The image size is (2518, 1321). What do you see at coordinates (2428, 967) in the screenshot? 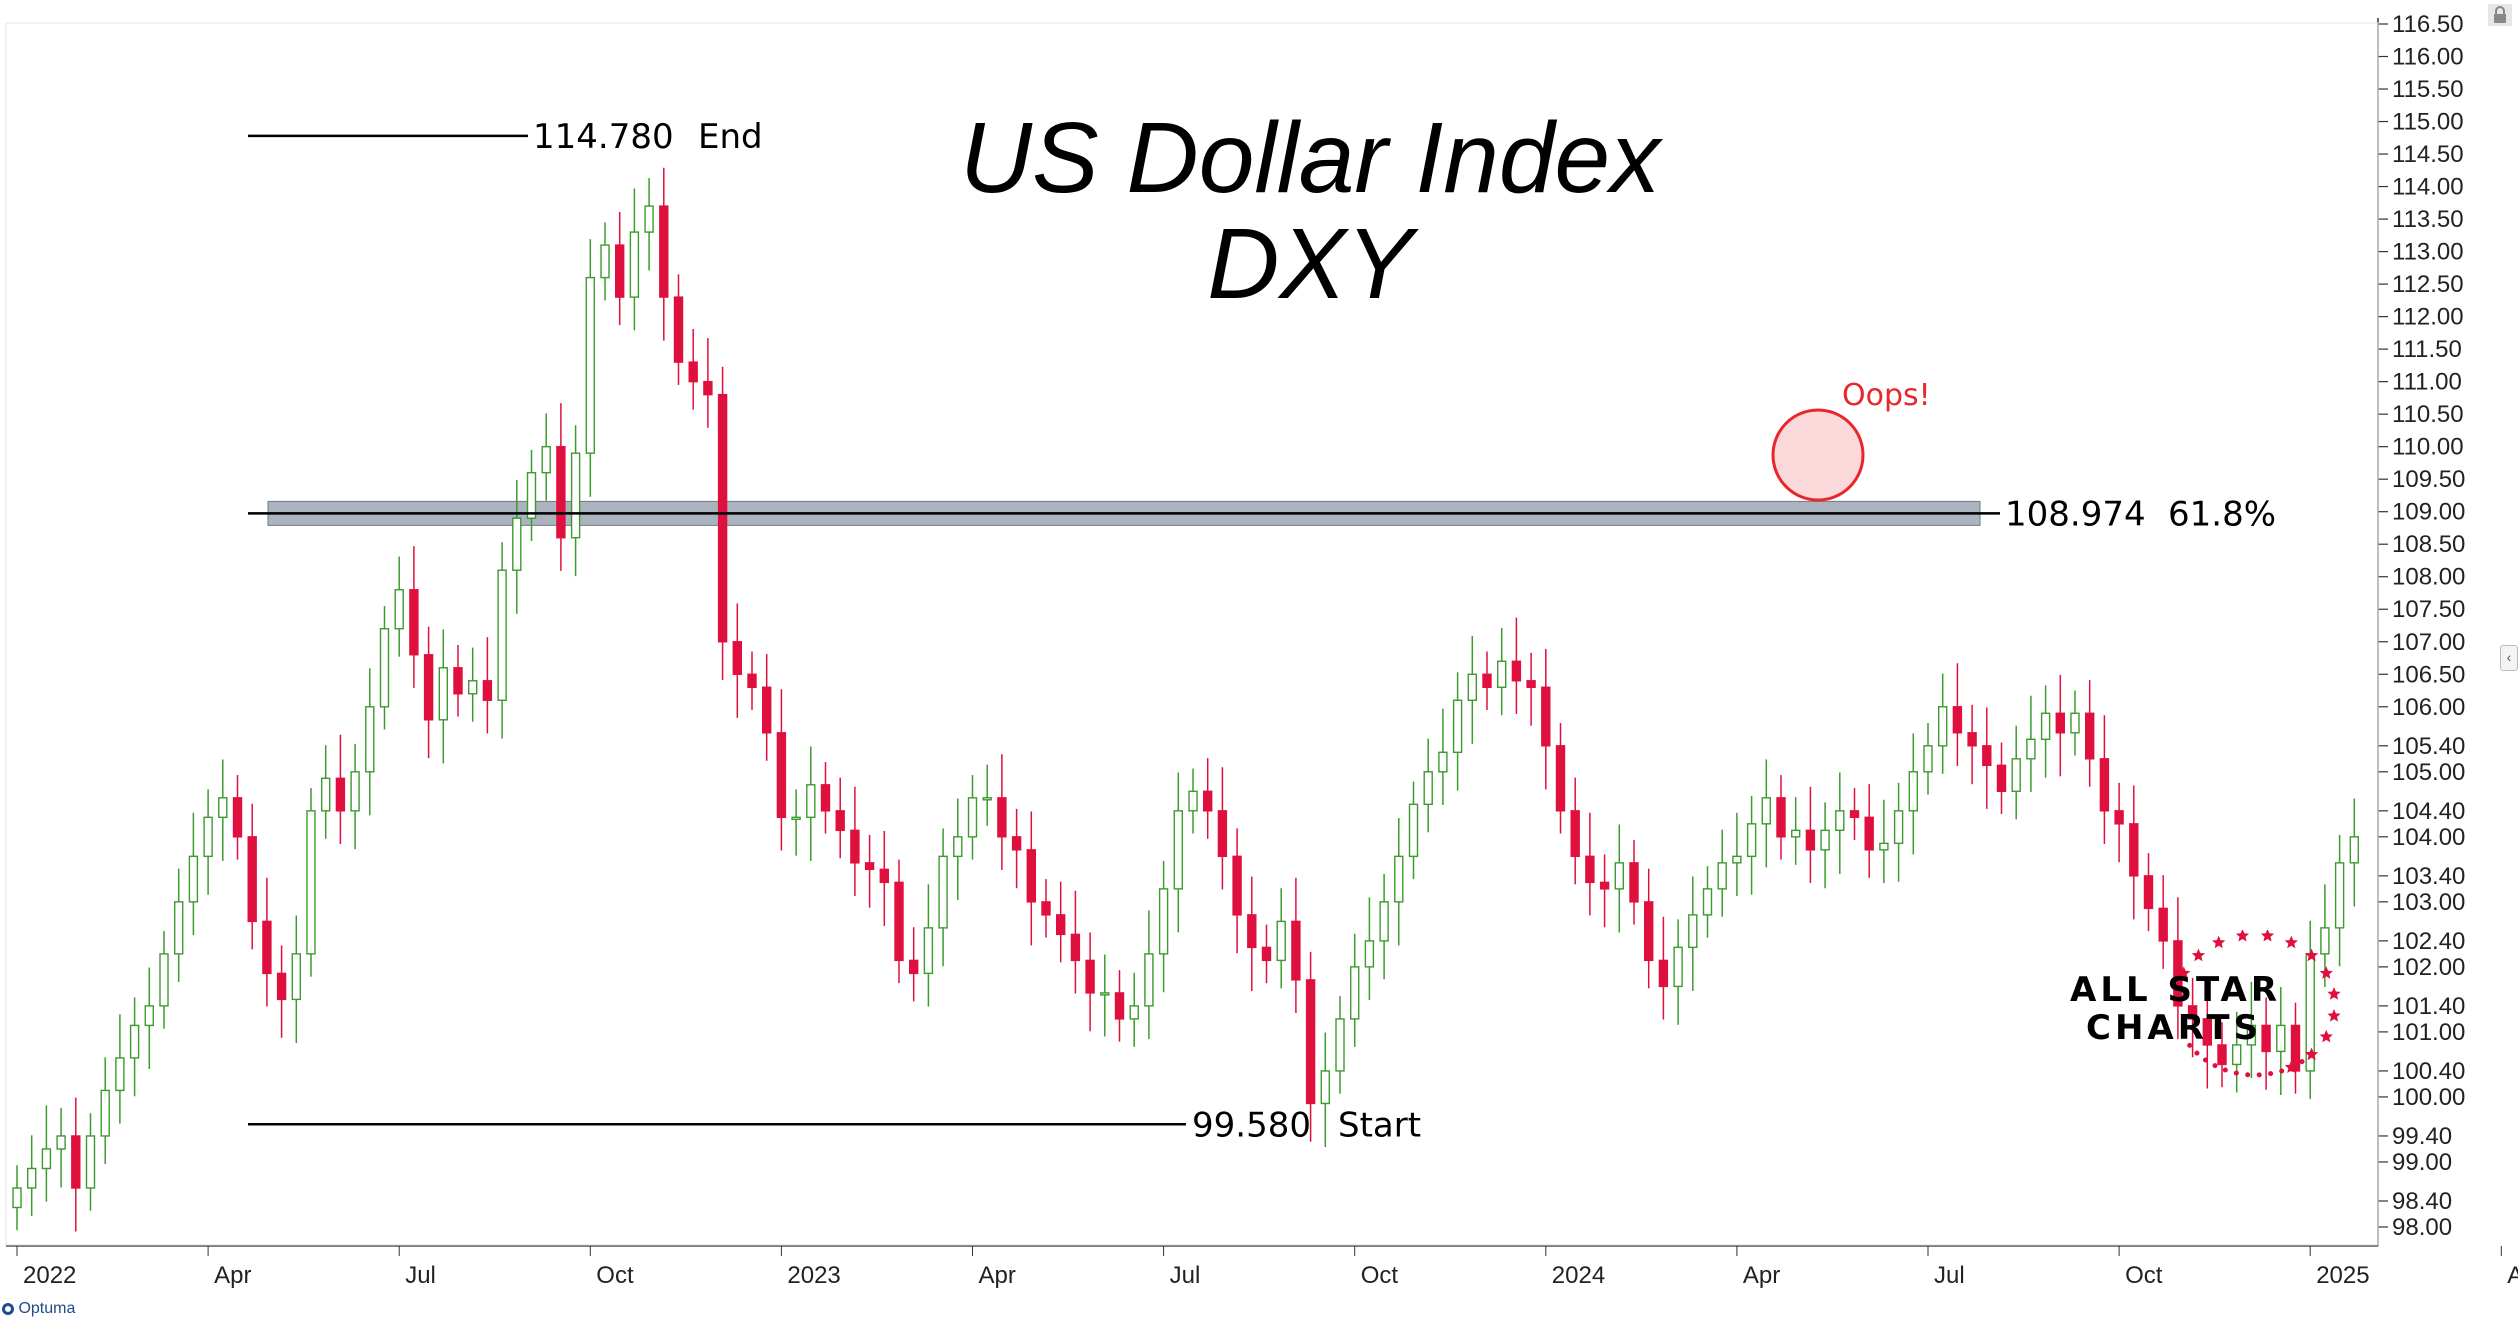
I see `y-tick-label: 102.00` at bounding box center [2428, 967].